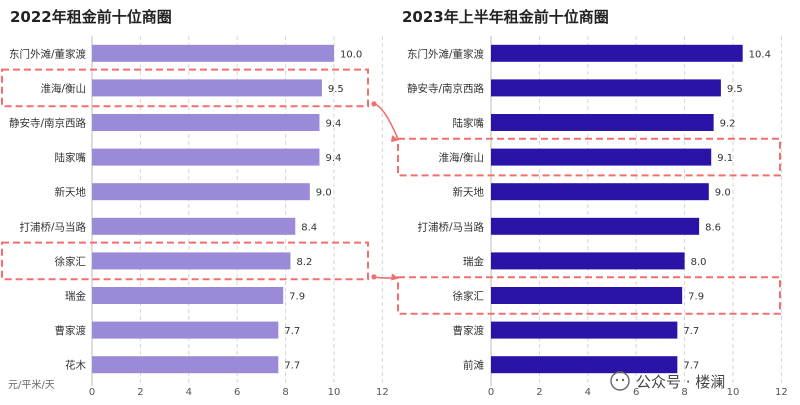  I want to click on data-label: 8.6, so click(713, 227).